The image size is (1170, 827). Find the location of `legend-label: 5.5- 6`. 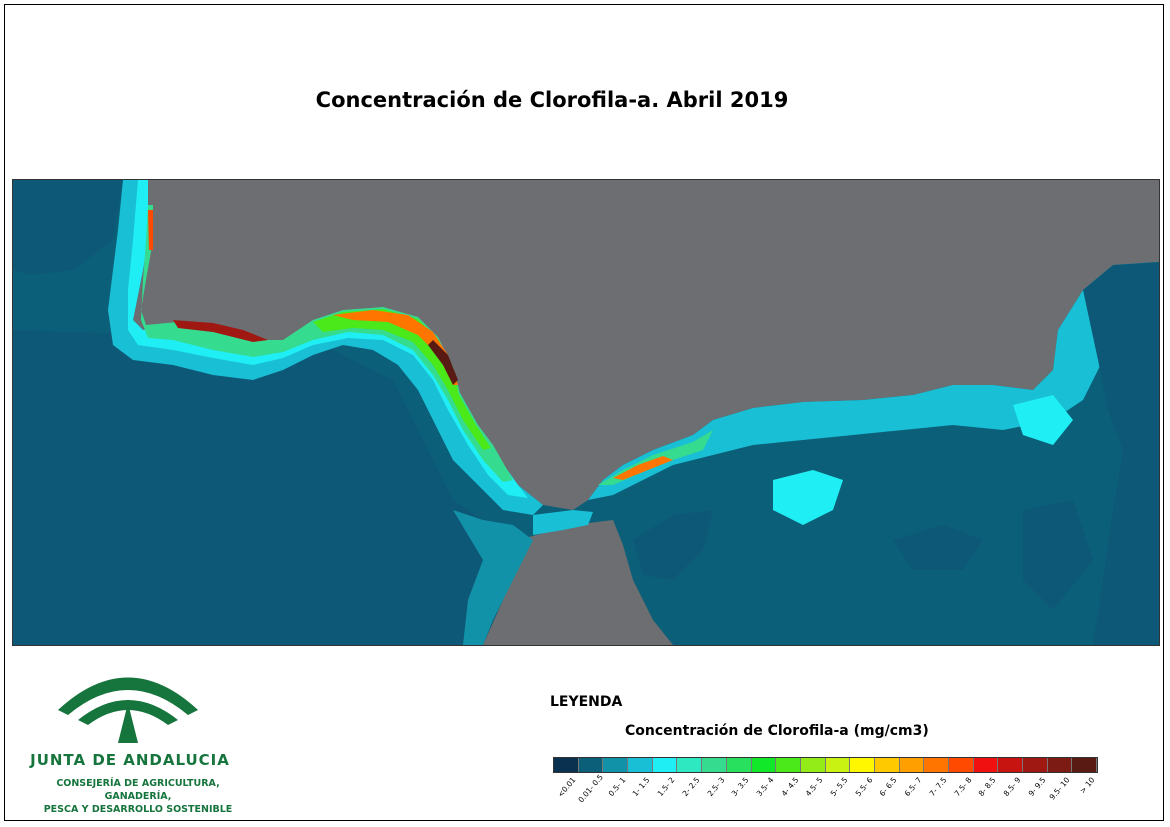

legend-label: 5.5- 6 is located at coordinates (864, 786).